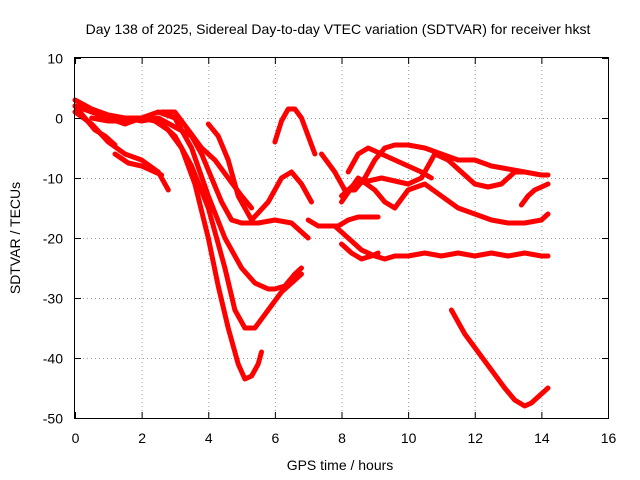 Image resolution: width=640 pixels, height=480 pixels. I want to click on x-tick-label: 2, so click(142, 438).